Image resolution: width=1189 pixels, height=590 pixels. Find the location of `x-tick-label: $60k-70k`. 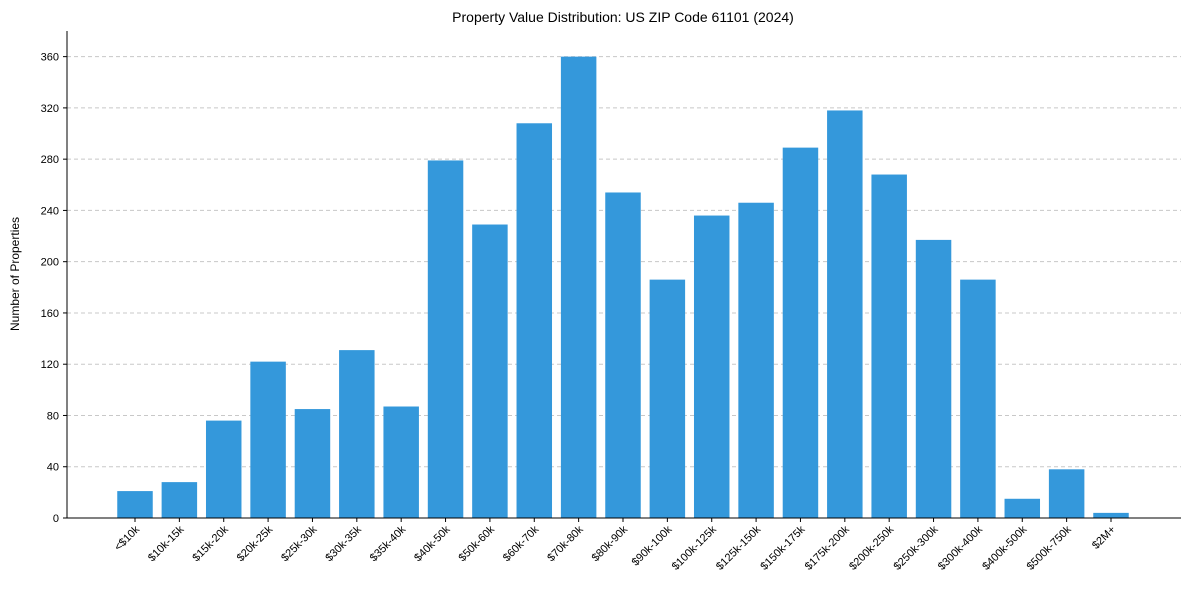

x-tick-label: $60k-70k is located at coordinates (521, 543).